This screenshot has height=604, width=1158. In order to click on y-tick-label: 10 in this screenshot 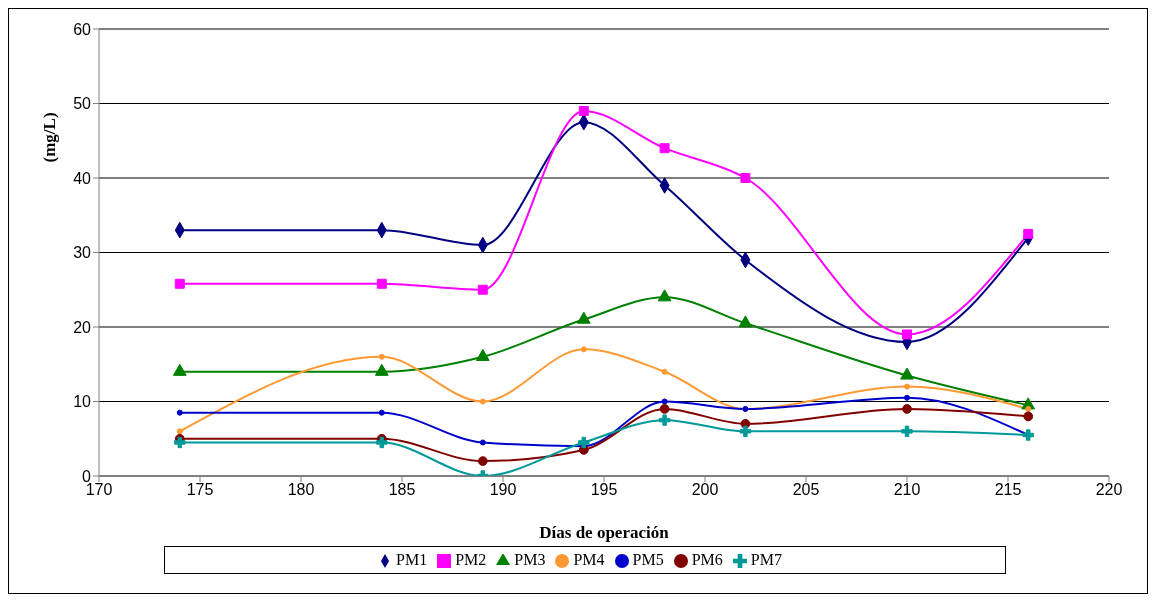, I will do `click(82, 402)`.